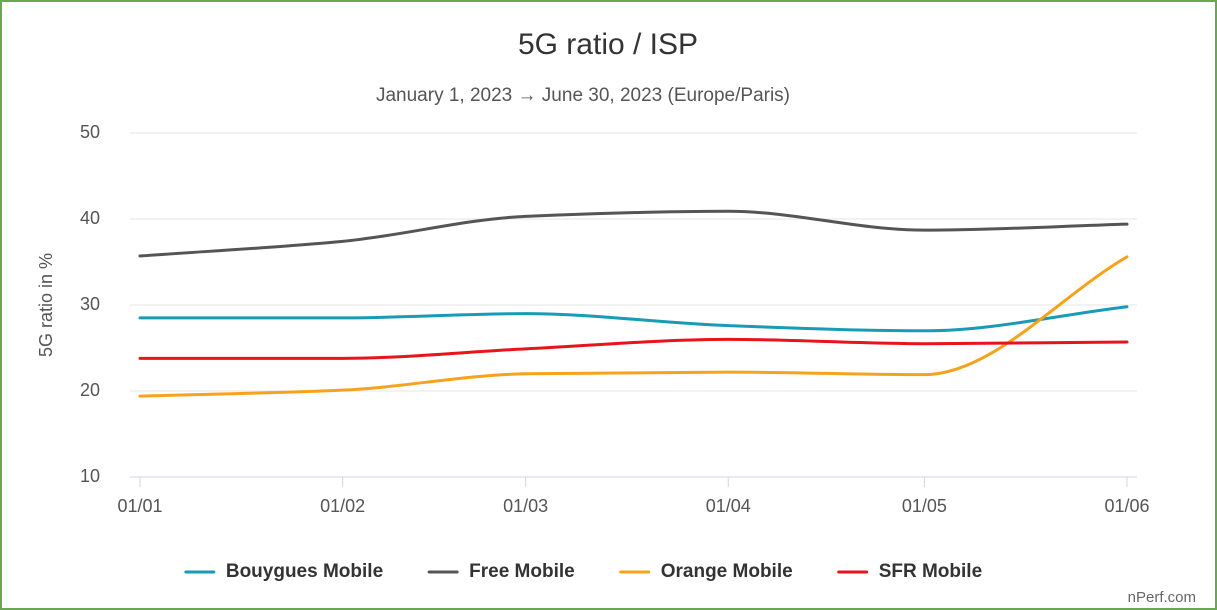 This screenshot has height=610, width=1217. Describe the element at coordinates (90, 132) in the screenshot. I see `y-tick-label: 50` at that location.